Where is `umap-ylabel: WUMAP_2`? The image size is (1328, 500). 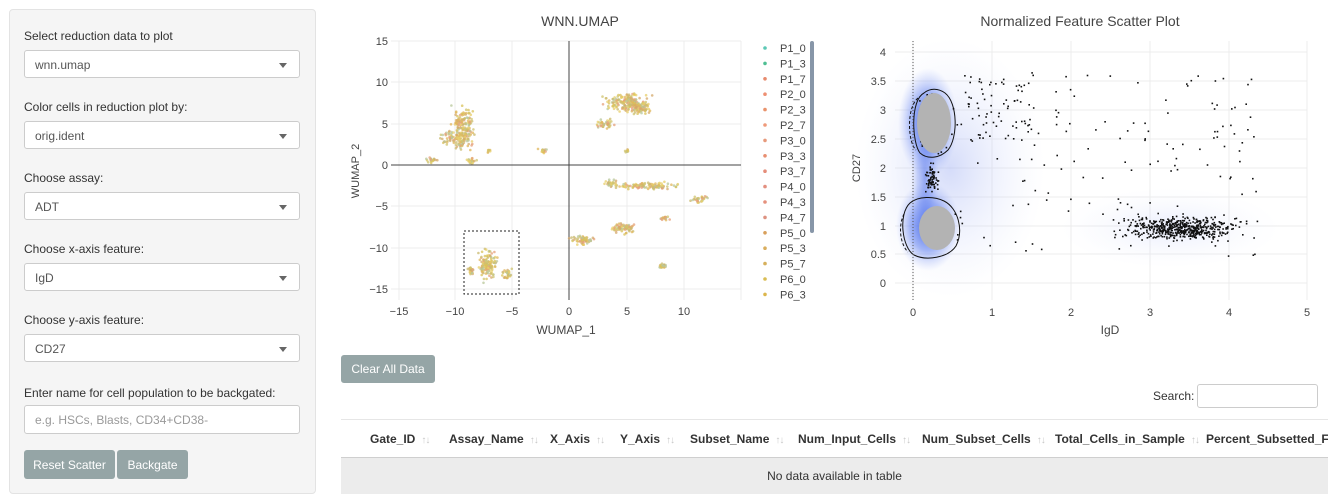
umap-ylabel: WUMAP_2 is located at coordinates (356, 171).